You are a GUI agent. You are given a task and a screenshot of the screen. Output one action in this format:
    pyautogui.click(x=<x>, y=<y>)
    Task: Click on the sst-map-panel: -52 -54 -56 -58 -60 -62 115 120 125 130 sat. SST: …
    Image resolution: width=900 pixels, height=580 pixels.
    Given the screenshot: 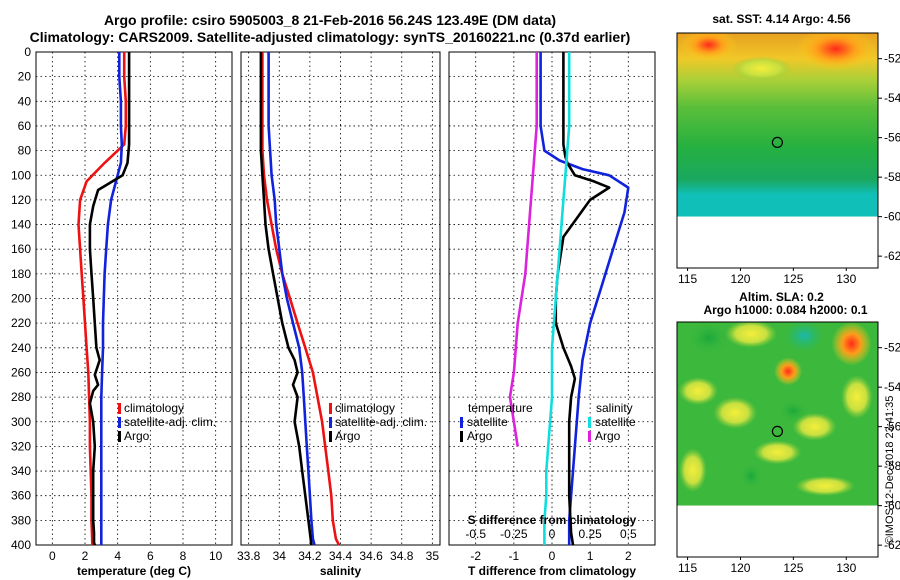 What is the action you would take?
    pyautogui.click(x=788, y=149)
    